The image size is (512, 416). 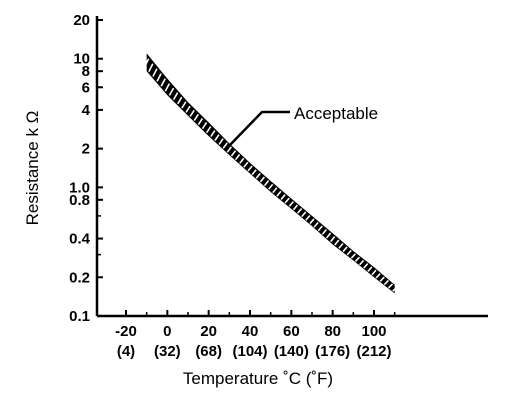 What do you see at coordinates (249, 351) in the screenshot?
I see `x-tick-label-f: (104)` at bounding box center [249, 351].